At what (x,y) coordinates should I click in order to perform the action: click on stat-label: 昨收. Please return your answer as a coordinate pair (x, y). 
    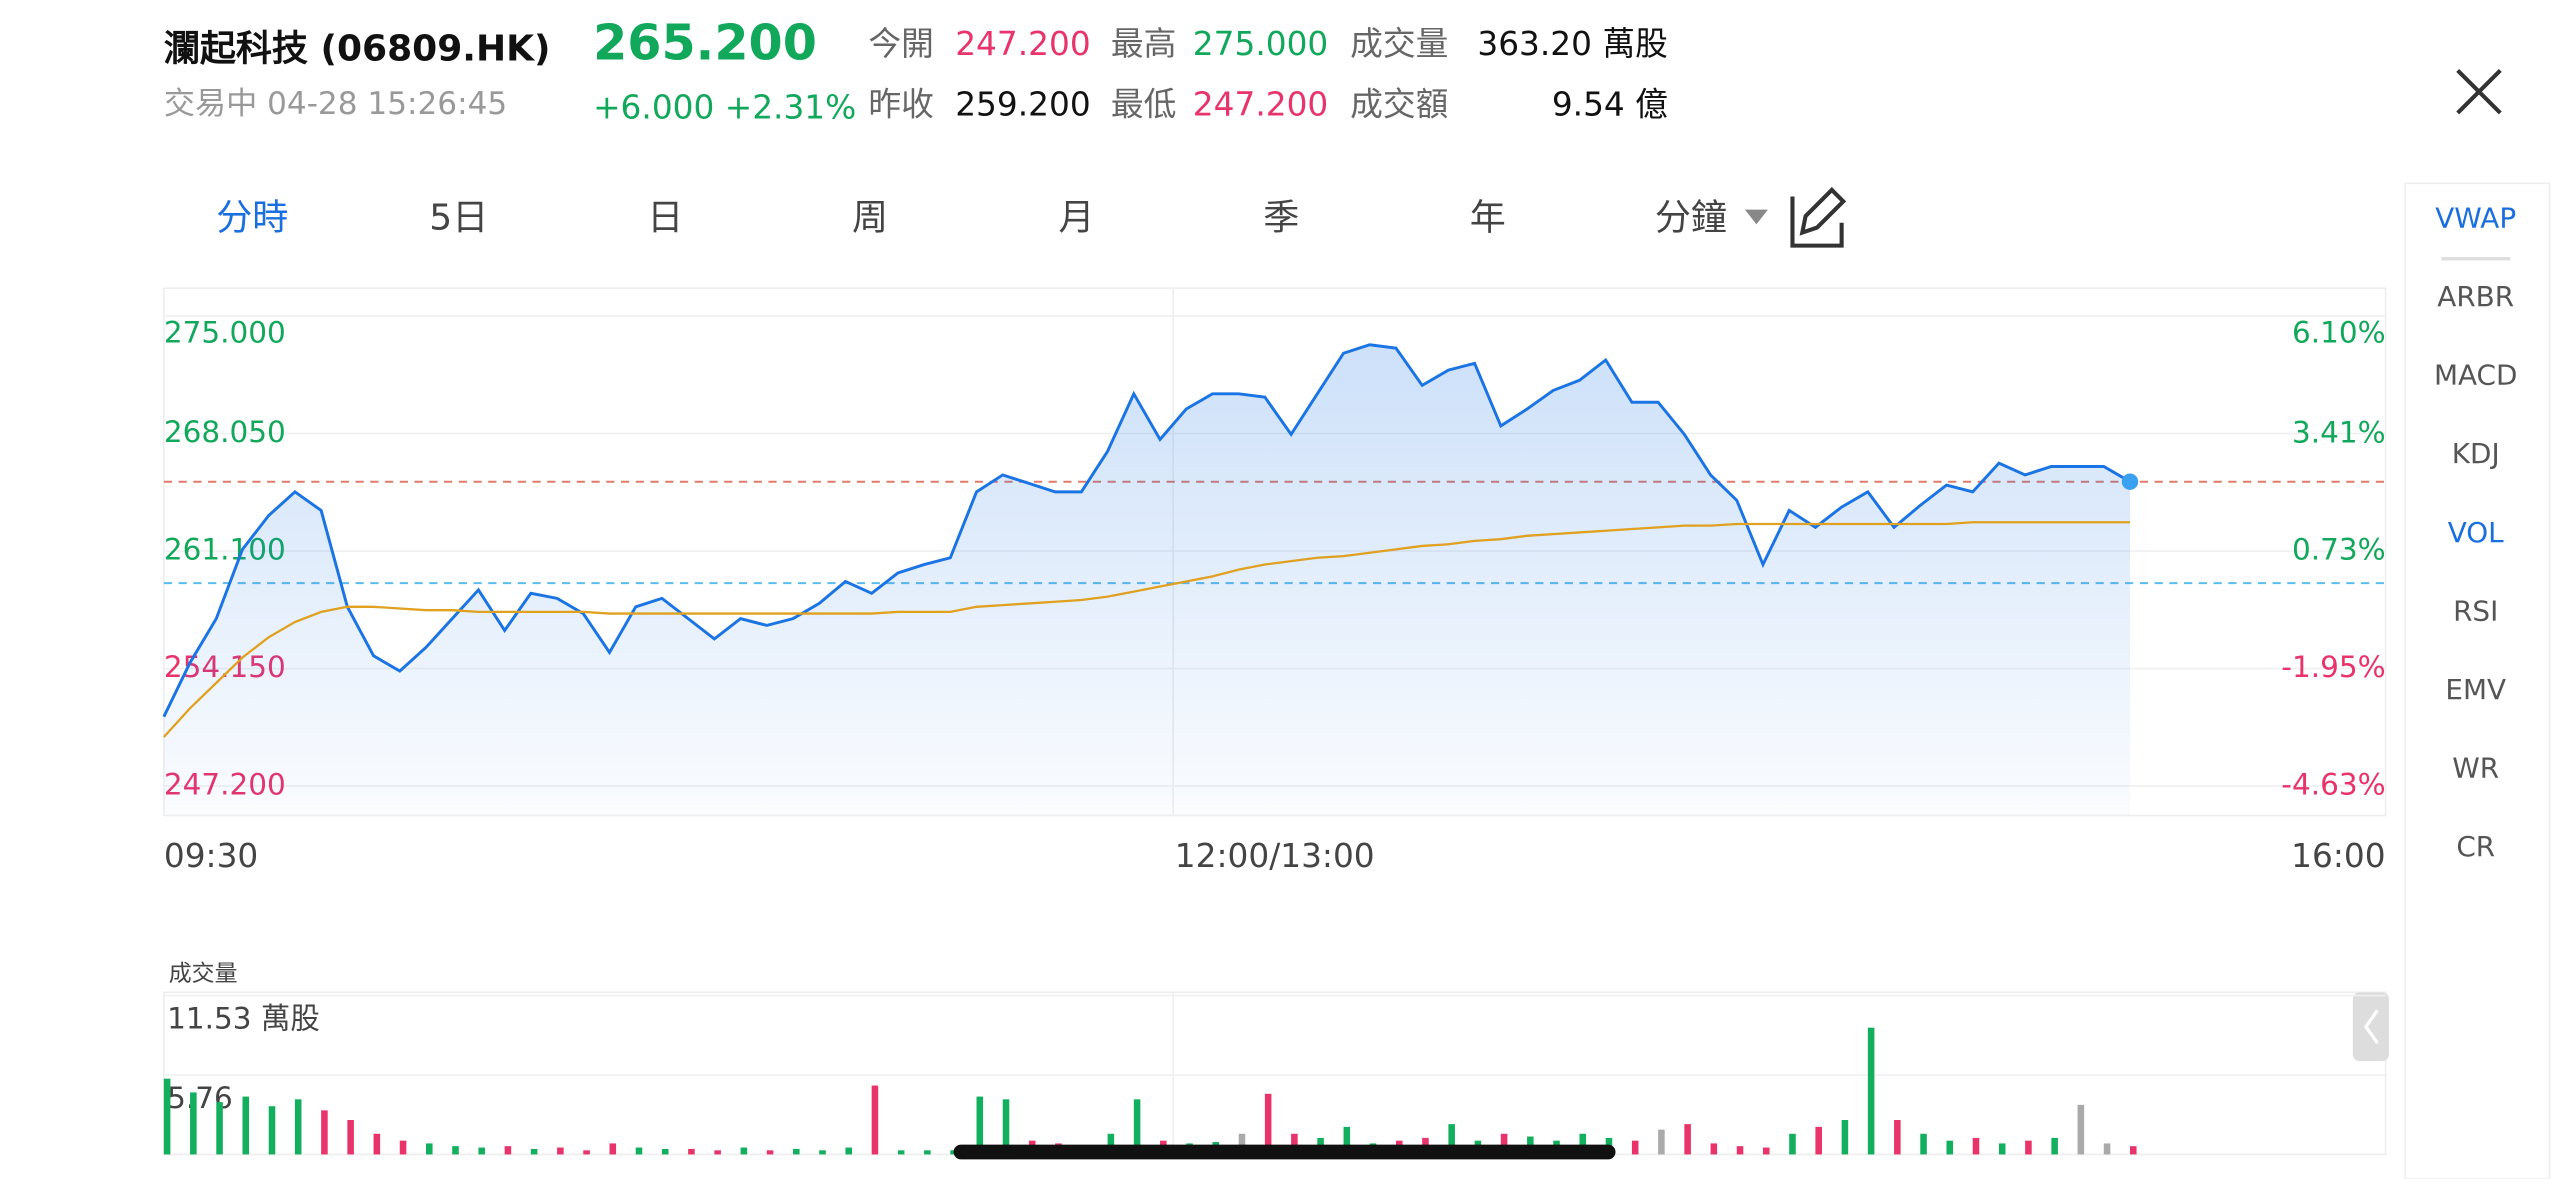
    Looking at the image, I should click on (901, 104).